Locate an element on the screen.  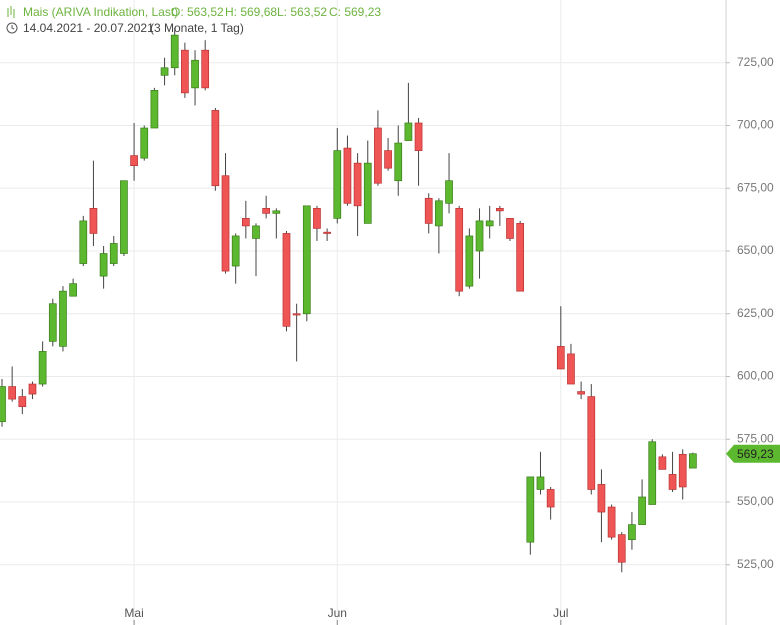
y-tick-label: 525,00 is located at coordinates (755, 564).